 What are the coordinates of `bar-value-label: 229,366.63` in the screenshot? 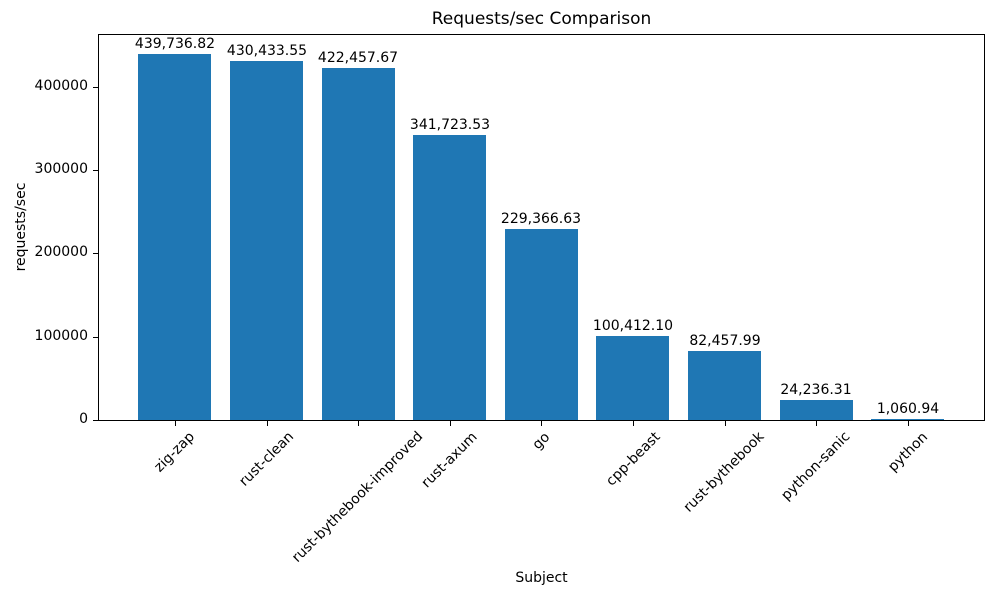 It's located at (541, 219).